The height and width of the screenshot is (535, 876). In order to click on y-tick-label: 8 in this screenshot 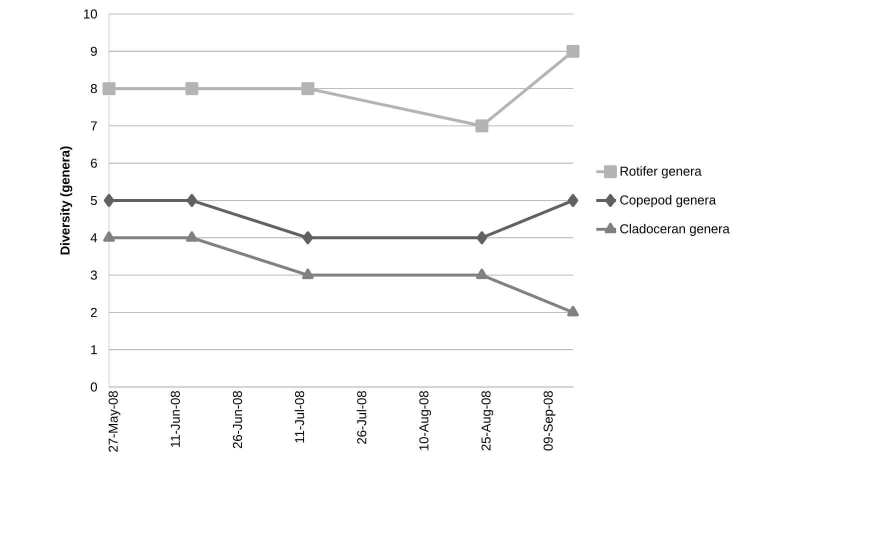, I will do `click(93, 89)`.